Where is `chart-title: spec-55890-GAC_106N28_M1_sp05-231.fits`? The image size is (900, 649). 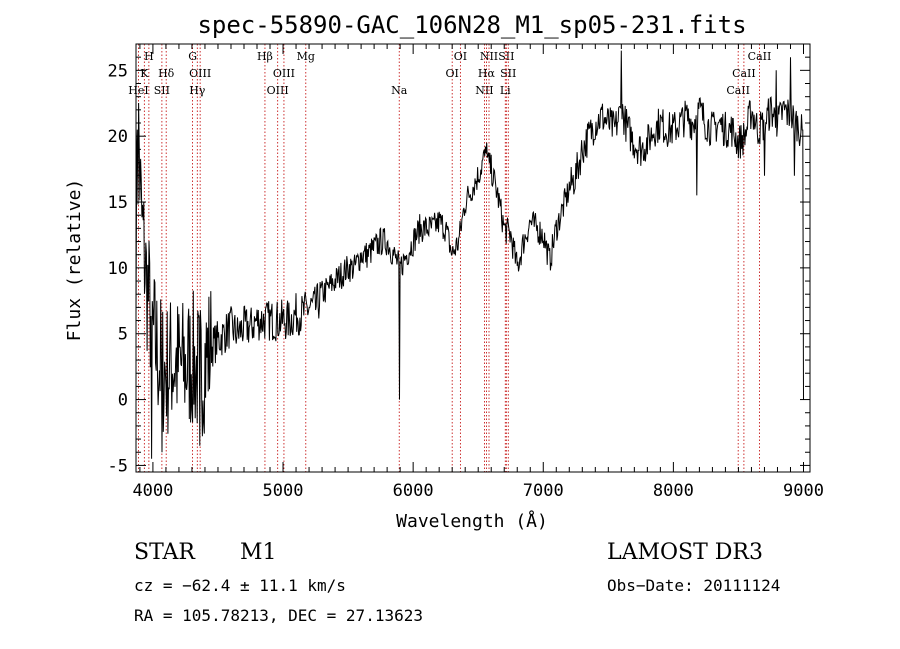 chart-title: spec-55890-GAC_106N28_M1_sp05-231.fits is located at coordinates (471, 25).